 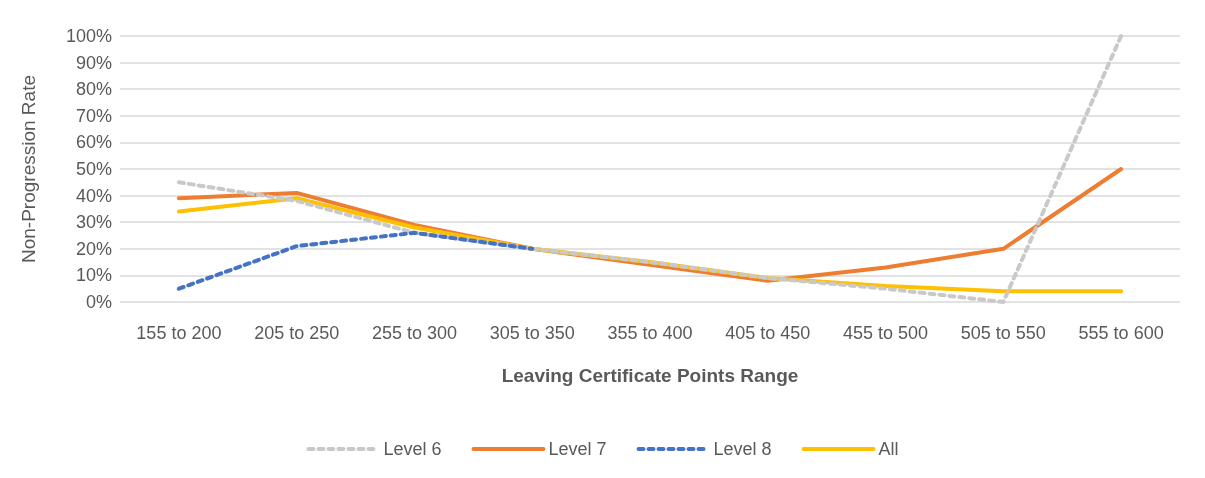 What do you see at coordinates (886, 333) in the screenshot?
I see `x-tick-label: 455 to 500` at bounding box center [886, 333].